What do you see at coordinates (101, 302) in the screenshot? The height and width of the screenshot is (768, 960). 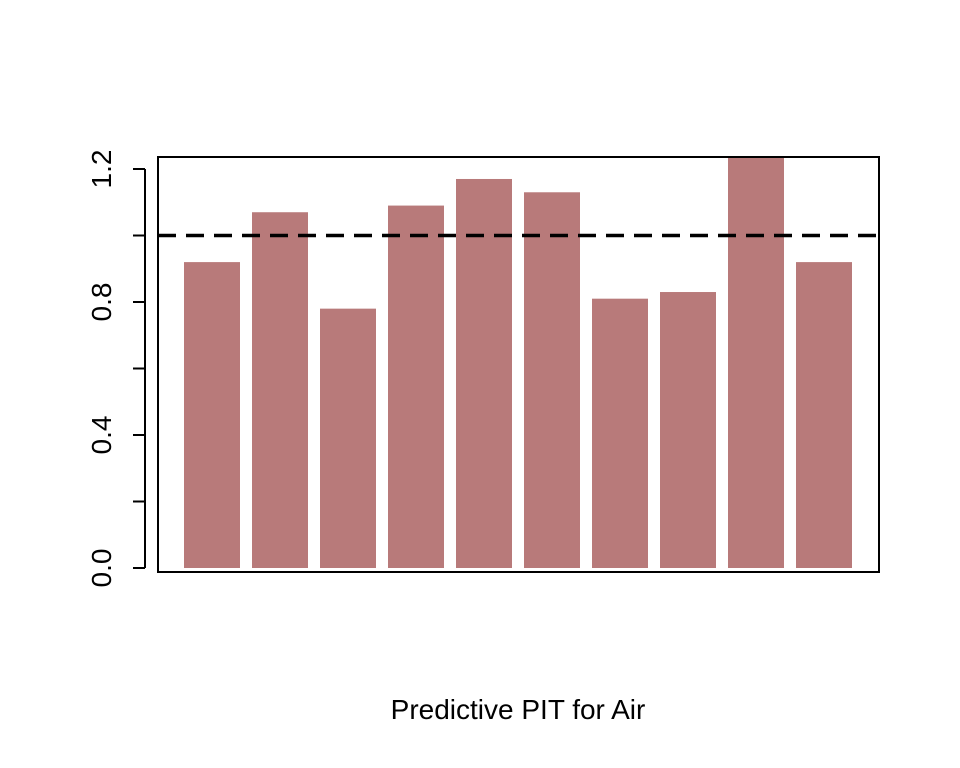 I see `y-tick-label: 0.8` at bounding box center [101, 302].